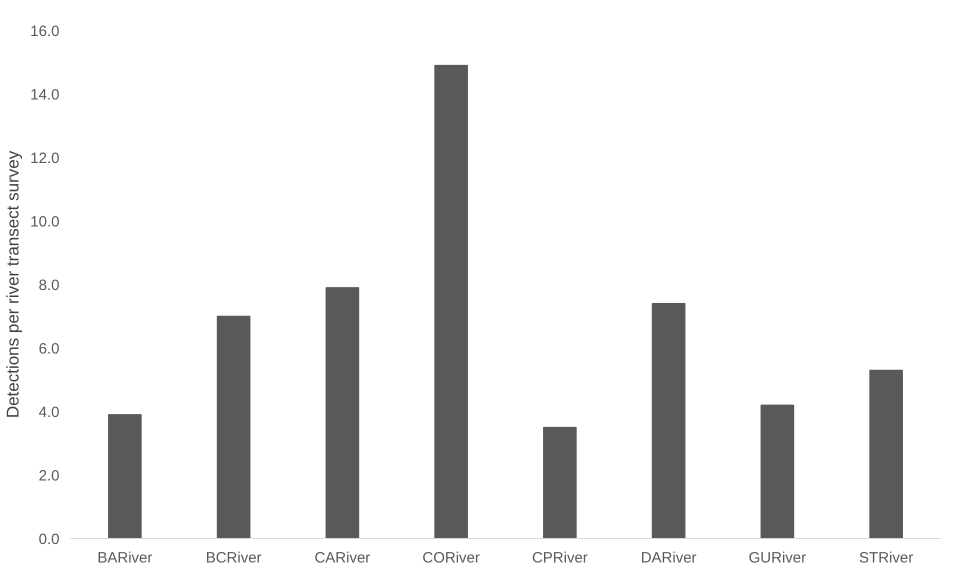 The width and height of the screenshot is (960, 578). I want to click on y-tick-label: 12.0, so click(45, 158).